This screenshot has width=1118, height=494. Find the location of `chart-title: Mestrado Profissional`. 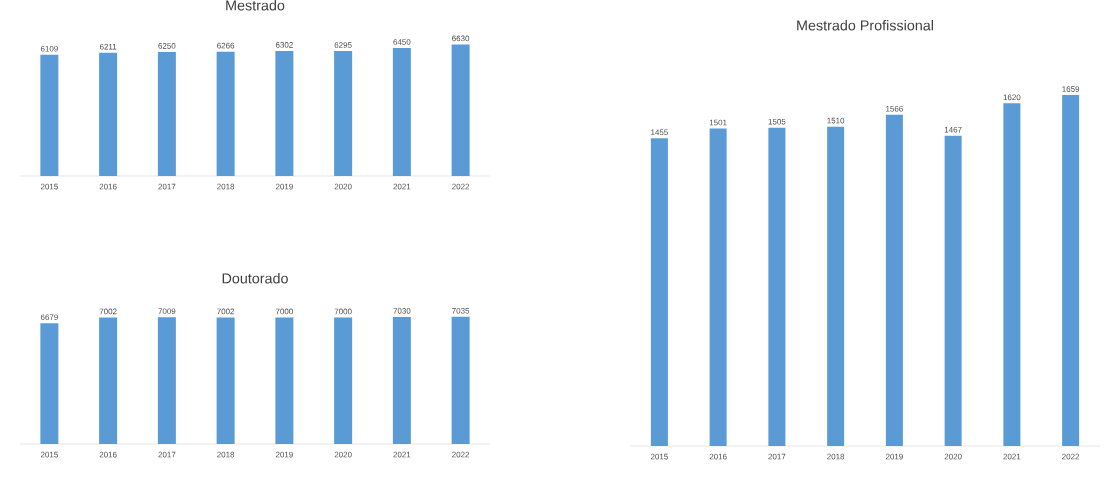

chart-title: Mestrado Profissional is located at coordinates (865, 25).